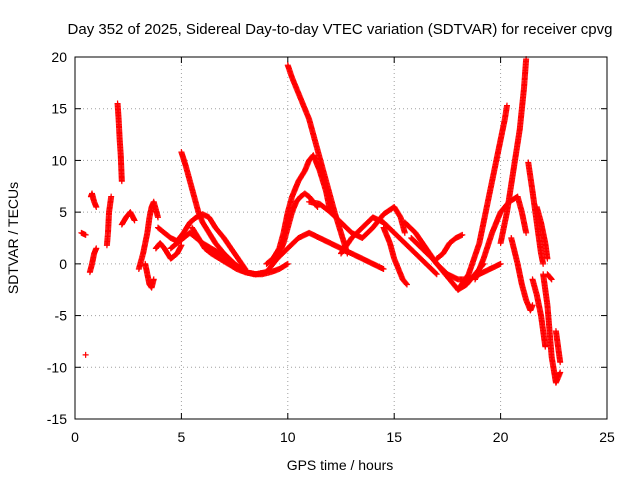  I want to click on y-tick-label: -5, so click(61, 316).